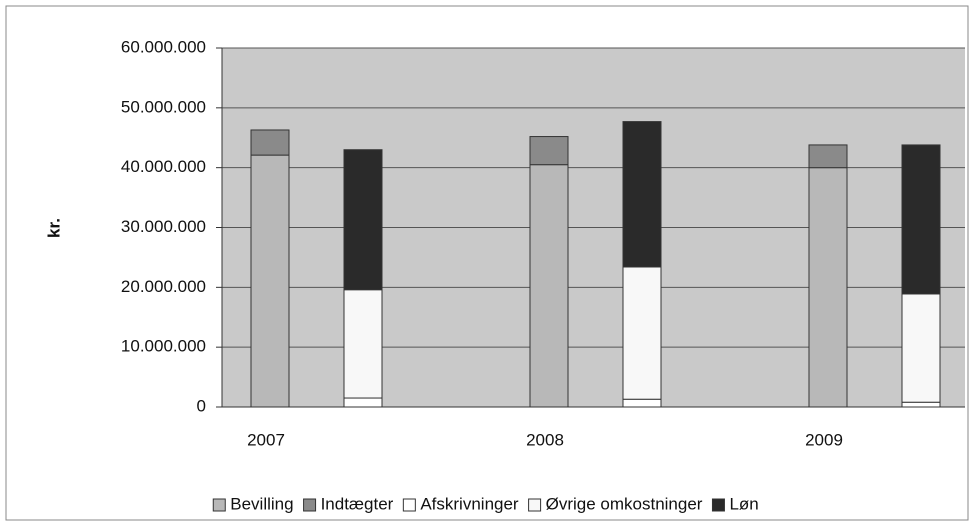 The width and height of the screenshot is (974, 525). I want to click on y-tick-label: 50.000.000, so click(163, 106).